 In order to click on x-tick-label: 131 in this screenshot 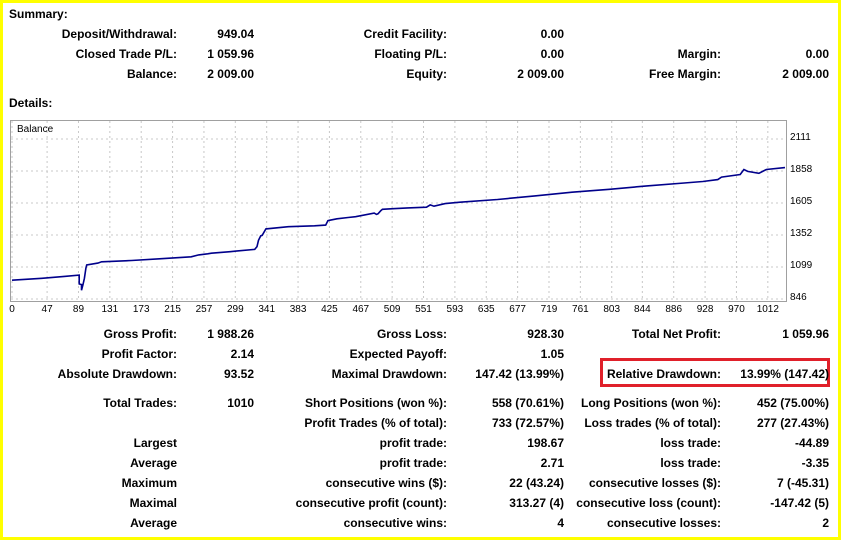, I will do `click(110, 309)`.